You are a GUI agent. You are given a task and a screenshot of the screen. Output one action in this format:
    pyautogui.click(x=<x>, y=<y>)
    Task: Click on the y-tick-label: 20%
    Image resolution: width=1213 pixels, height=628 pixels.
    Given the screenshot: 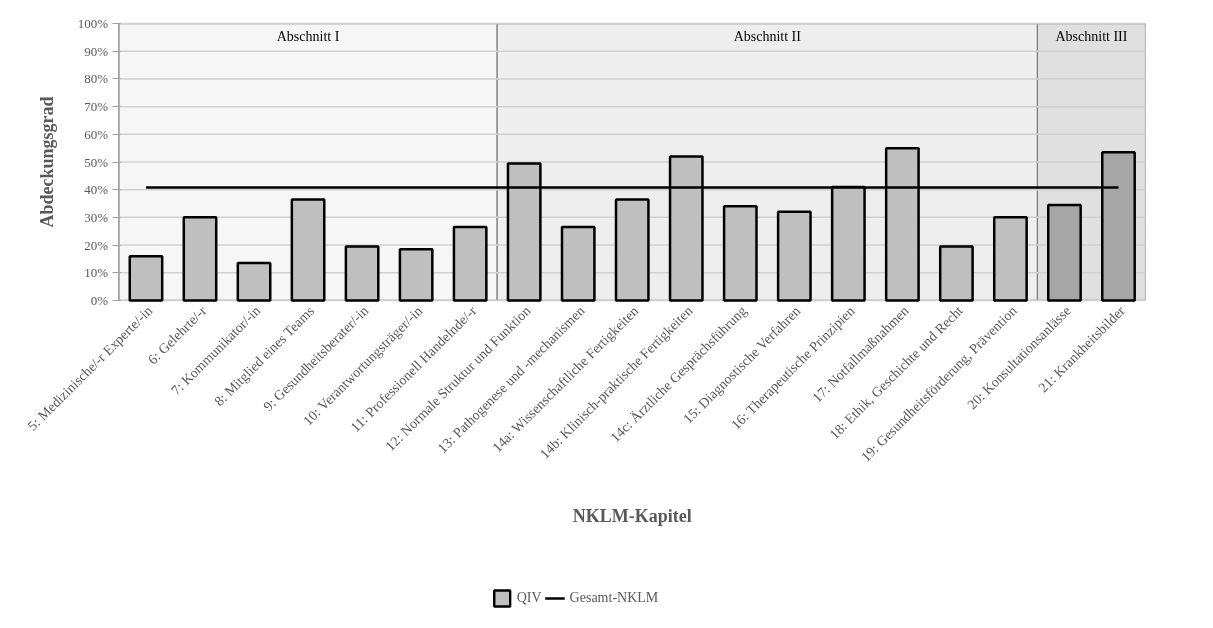 What is the action you would take?
    pyautogui.click(x=96, y=245)
    